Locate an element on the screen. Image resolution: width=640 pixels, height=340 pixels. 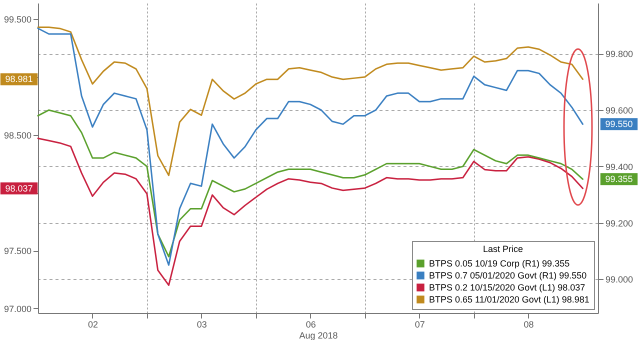
y2-tick-label: 99.400 is located at coordinates (620, 167).